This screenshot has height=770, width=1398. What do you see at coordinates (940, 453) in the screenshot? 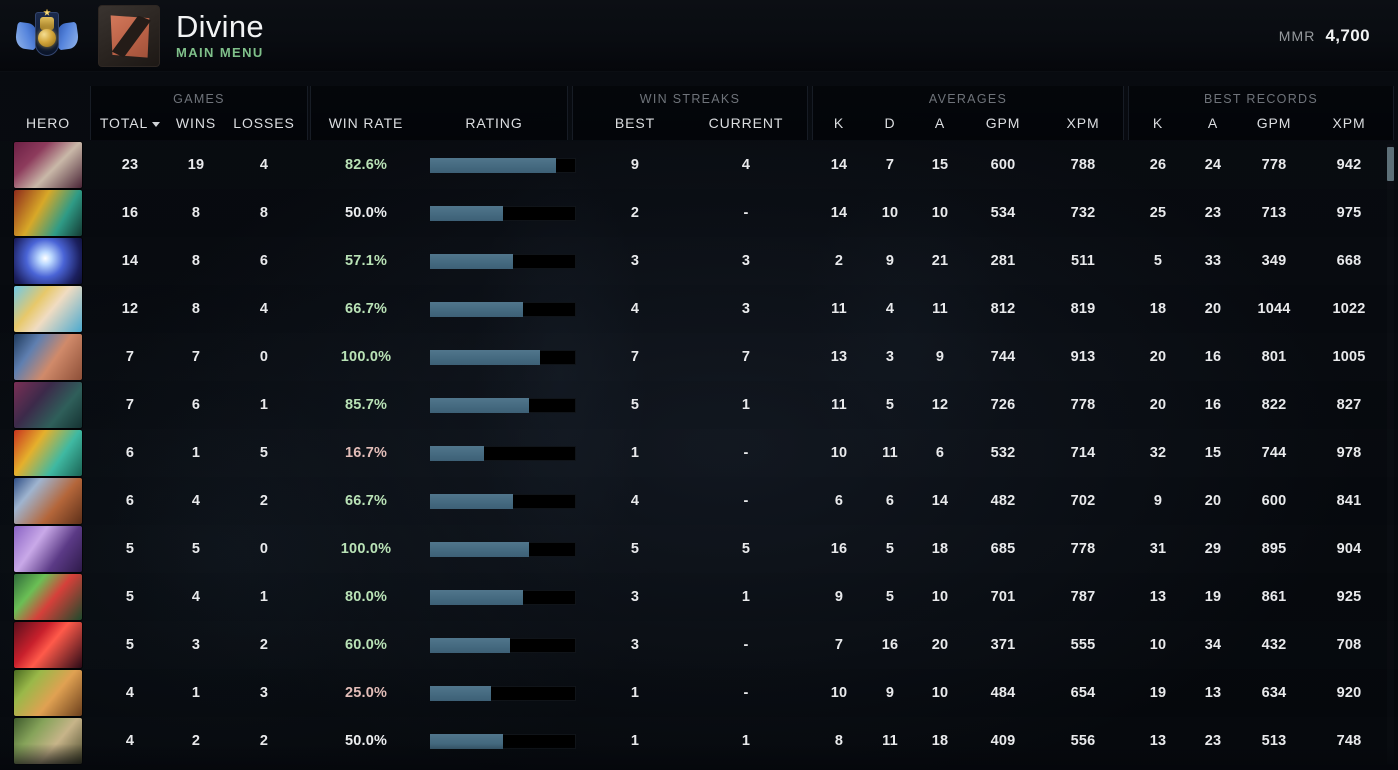
I see `cell-avg-a: 6` at bounding box center [940, 453].